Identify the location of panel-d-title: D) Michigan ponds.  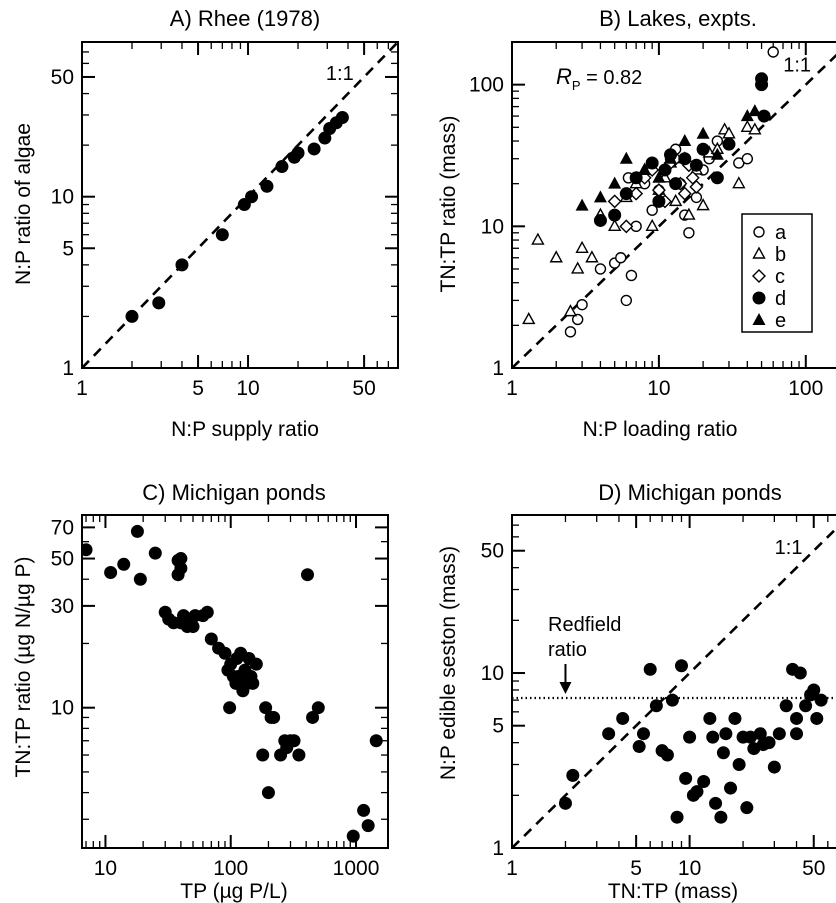
(689, 492).